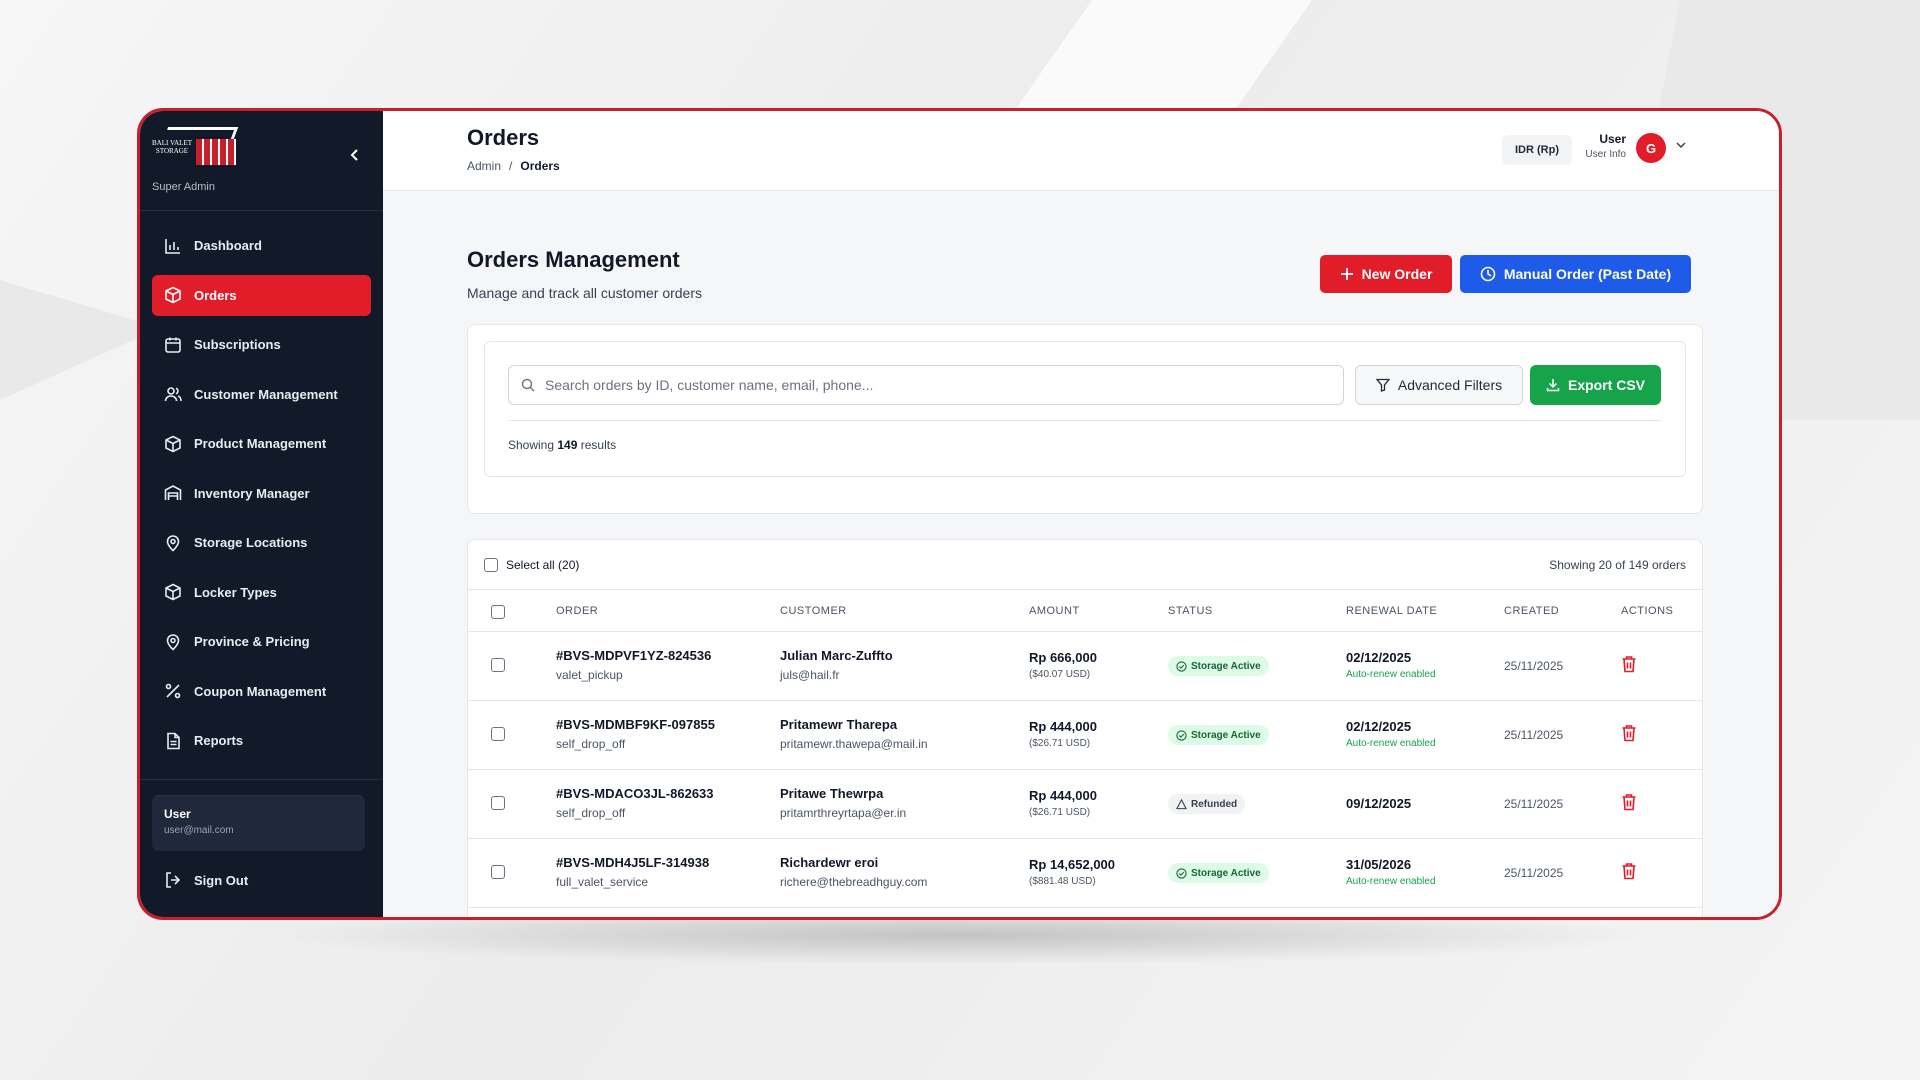  I want to click on sidebar-item-dashboard: Dashboard, so click(261, 245).